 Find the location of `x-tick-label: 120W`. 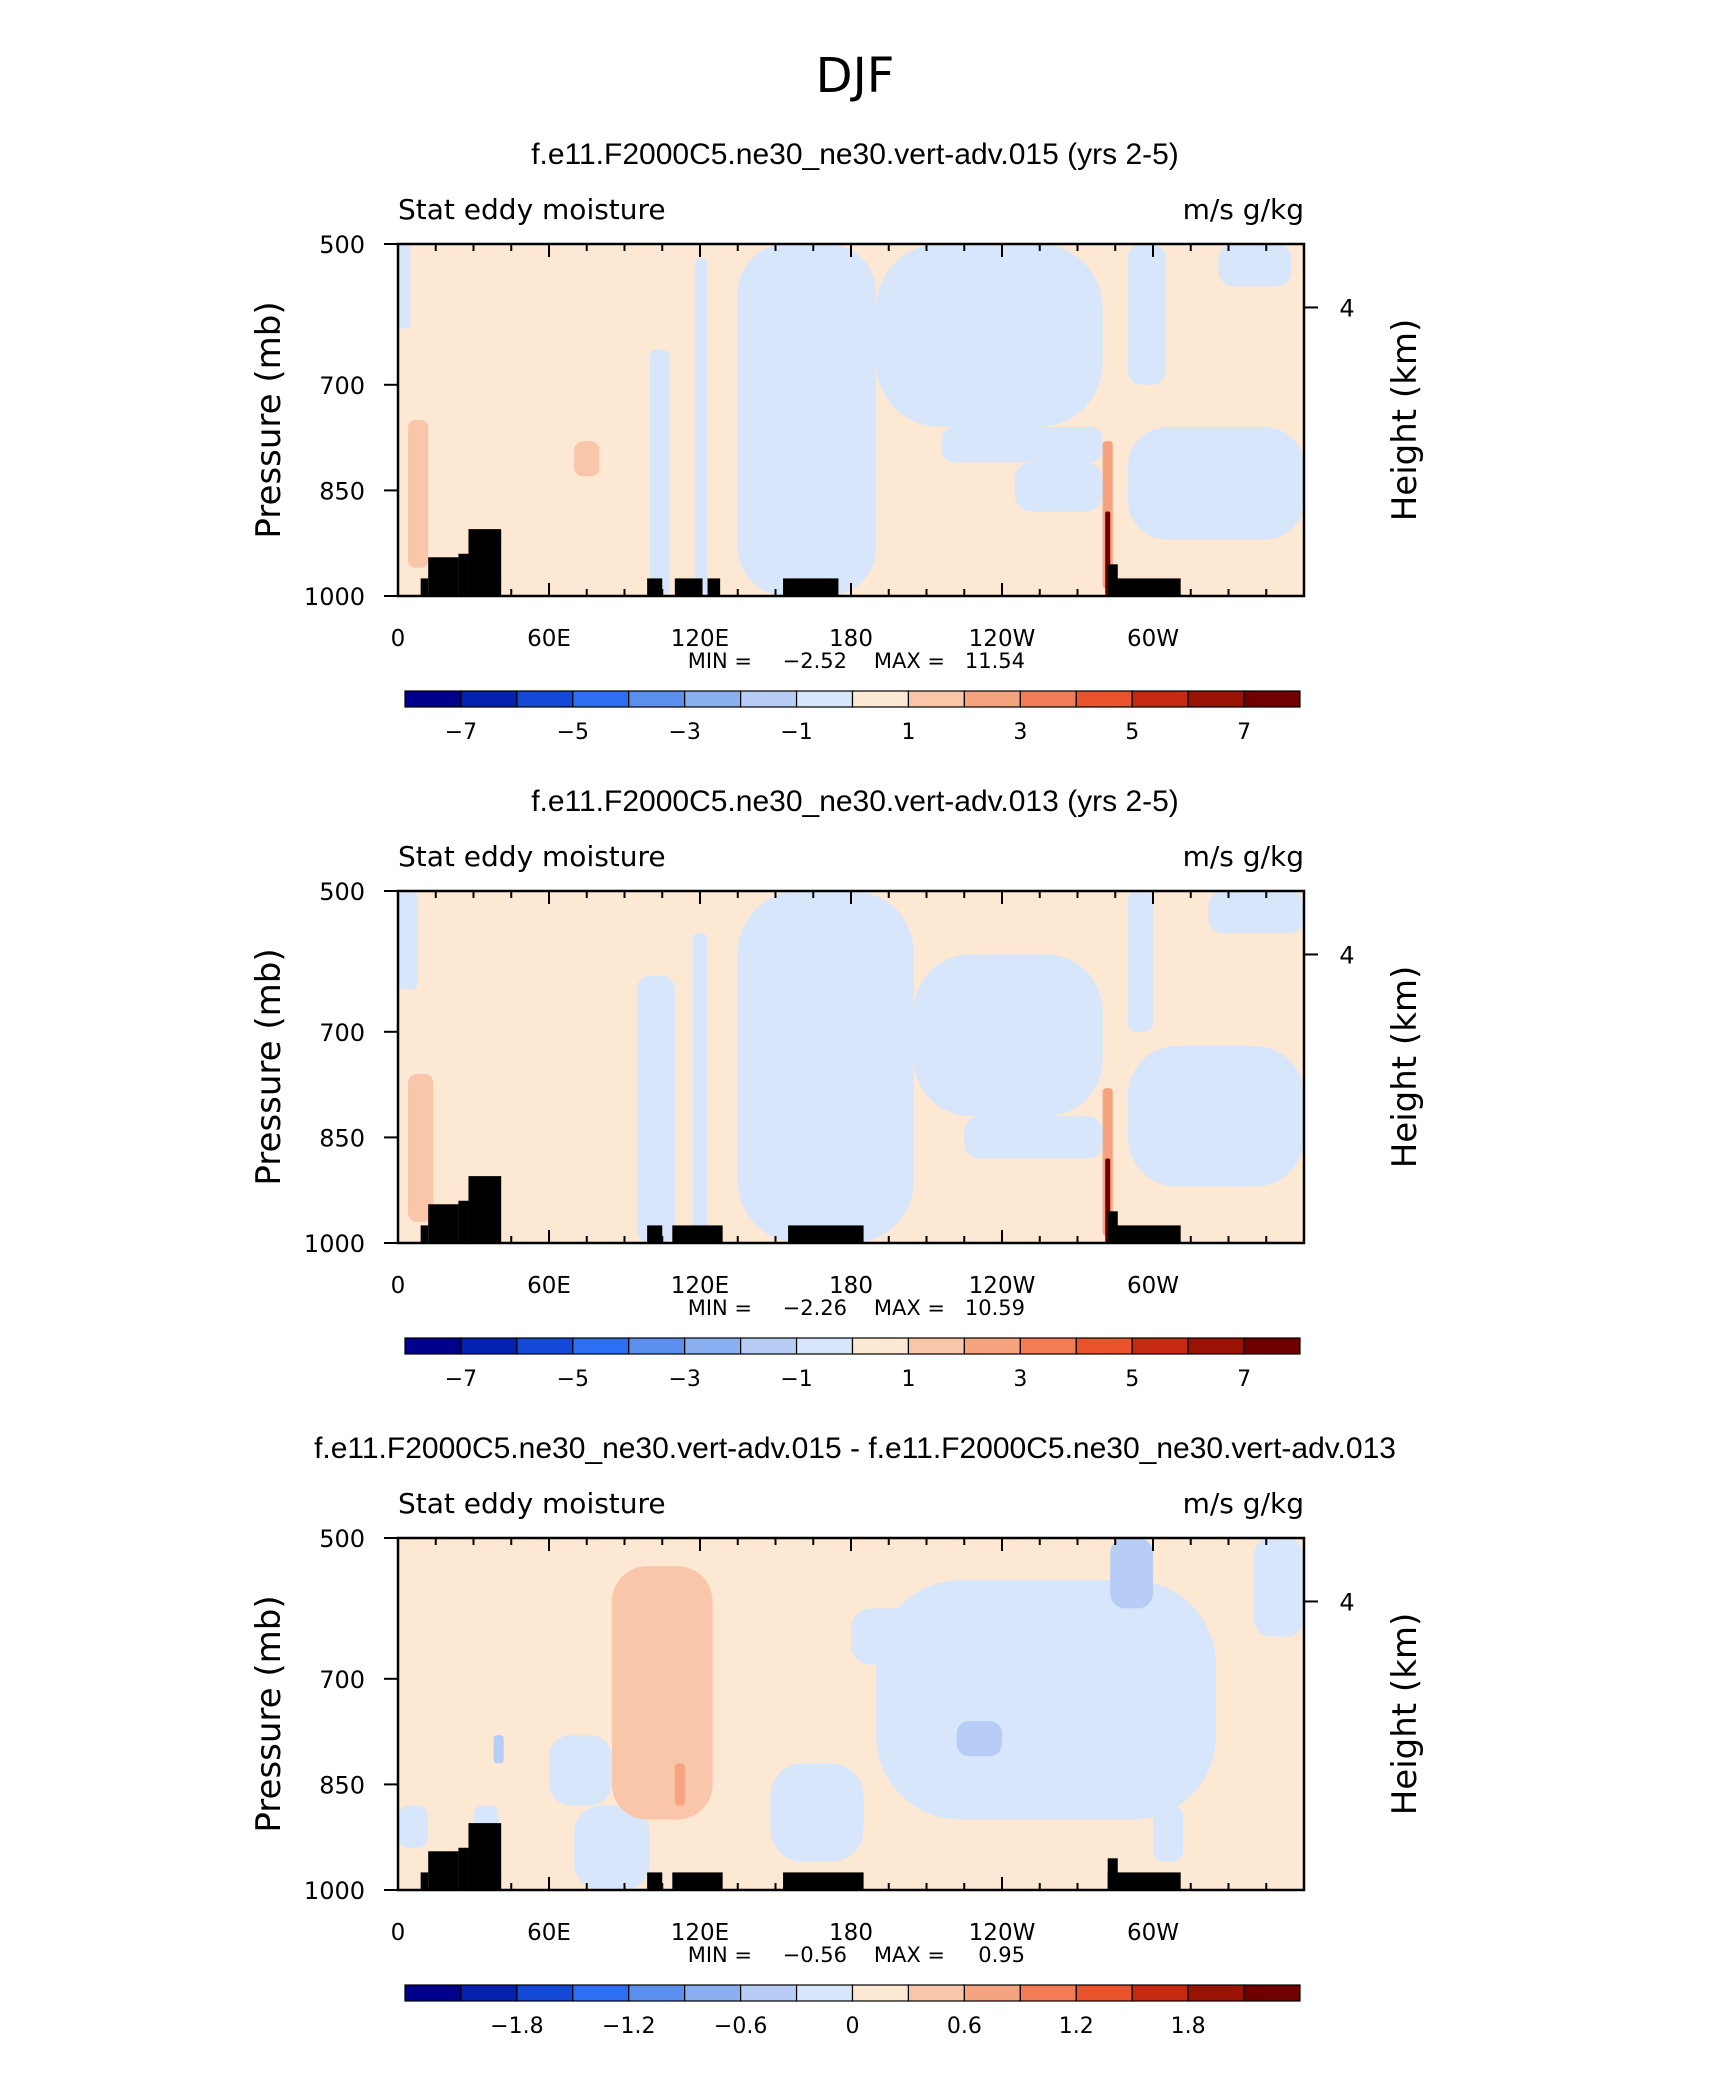

x-tick-label: 120W is located at coordinates (1002, 639).